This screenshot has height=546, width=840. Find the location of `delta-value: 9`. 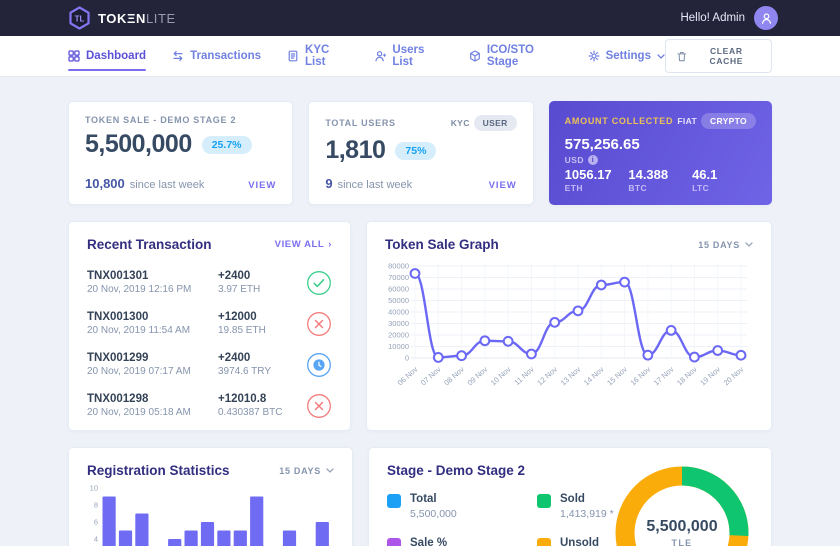

delta-value: 9 is located at coordinates (329, 183).